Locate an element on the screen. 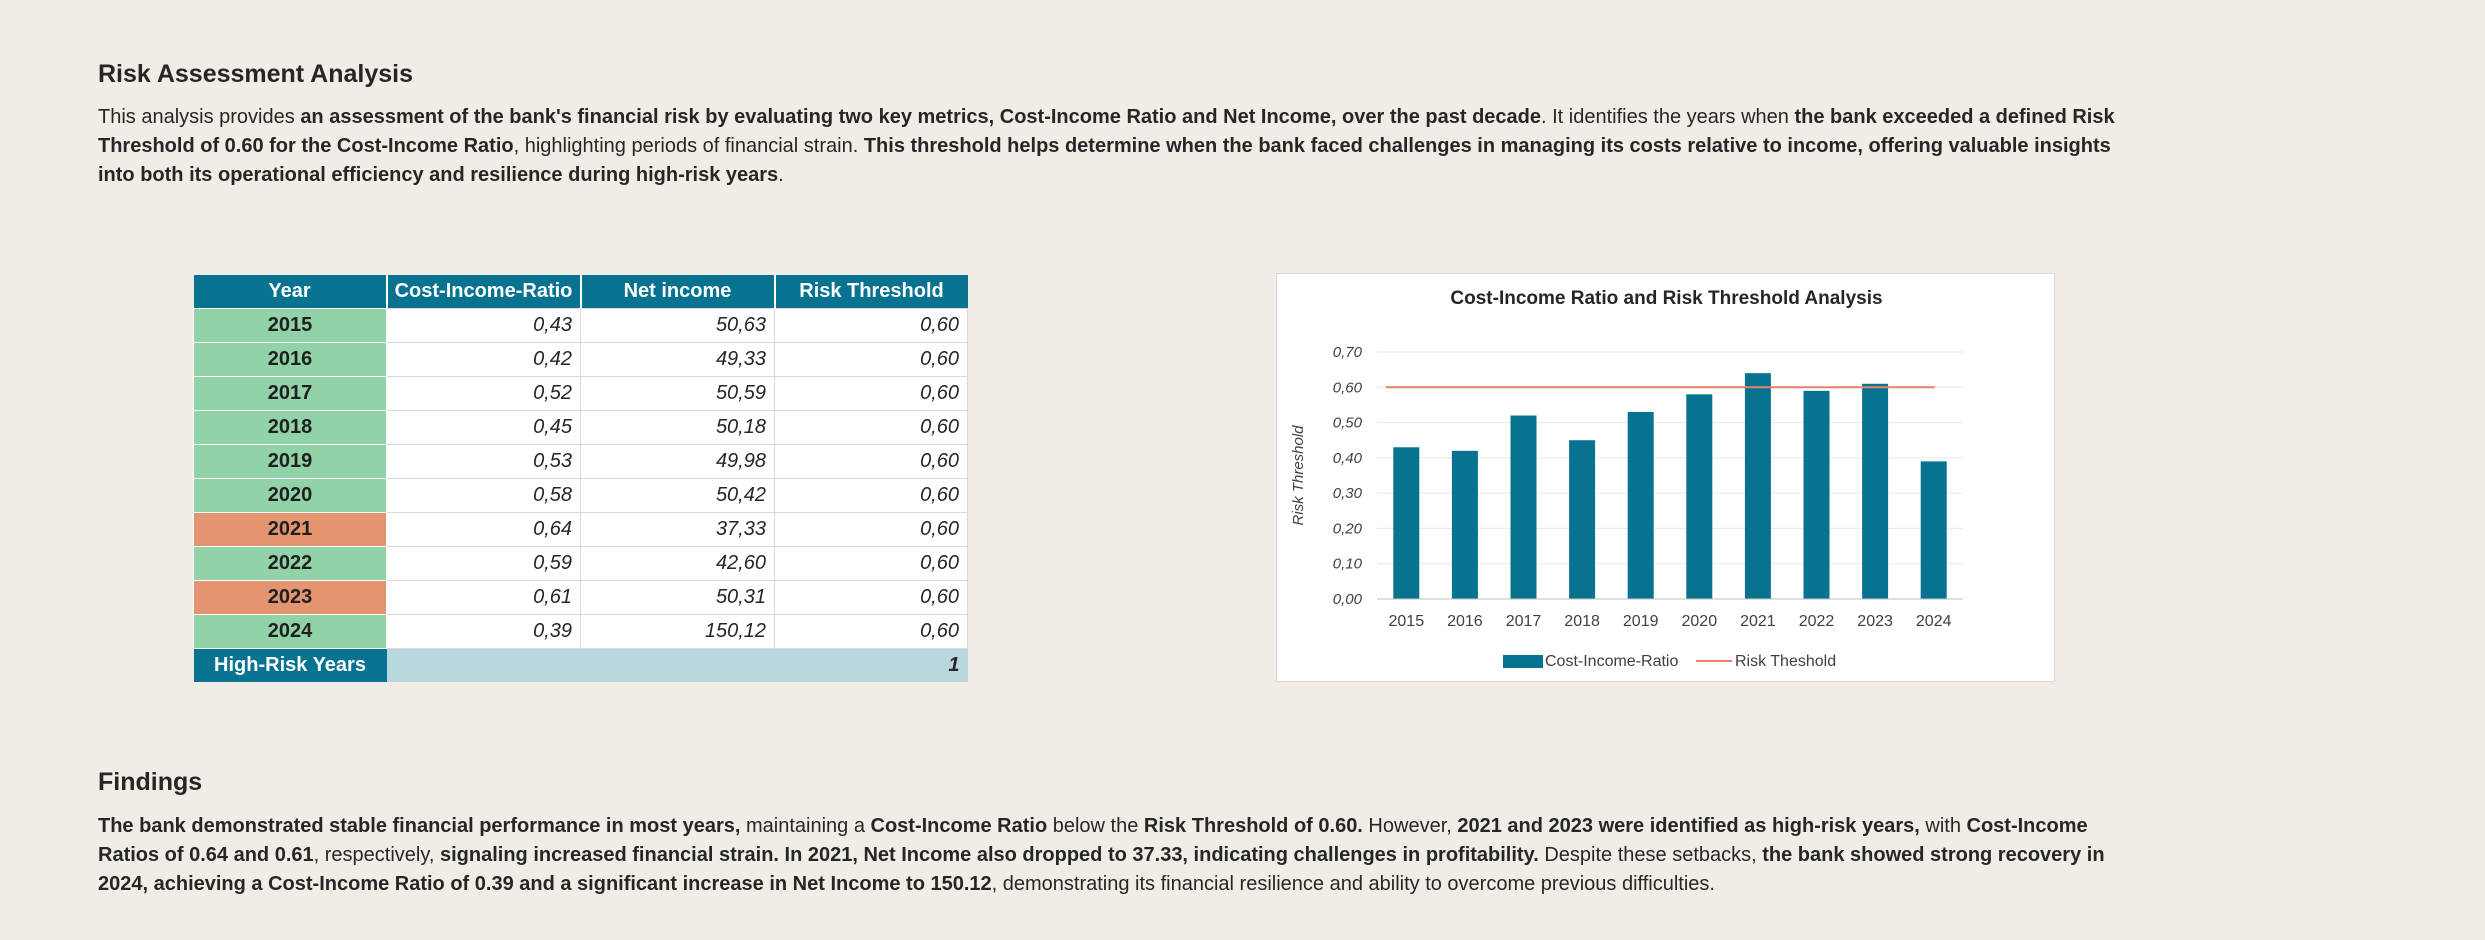 Image resolution: width=2485 pixels, height=940 pixels. table-row: 2021 0,64 37,33 0,60 is located at coordinates (580, 529).